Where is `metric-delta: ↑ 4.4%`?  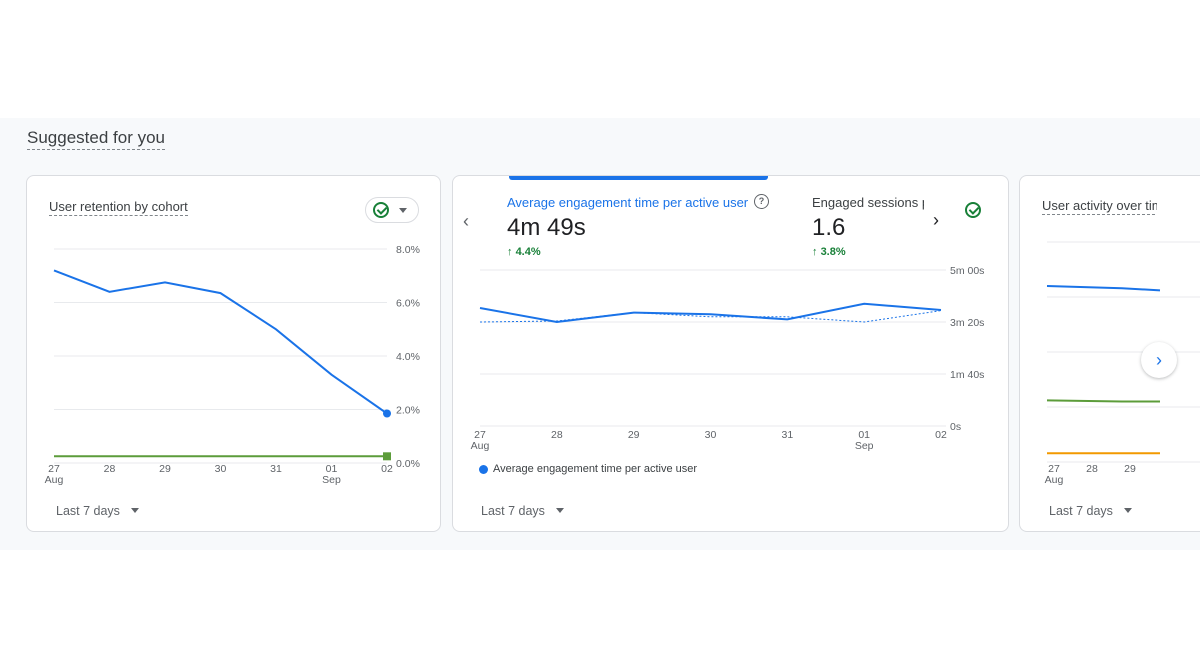
metric-delta: ↑ 4.4% is located at coordinates (524, 252).